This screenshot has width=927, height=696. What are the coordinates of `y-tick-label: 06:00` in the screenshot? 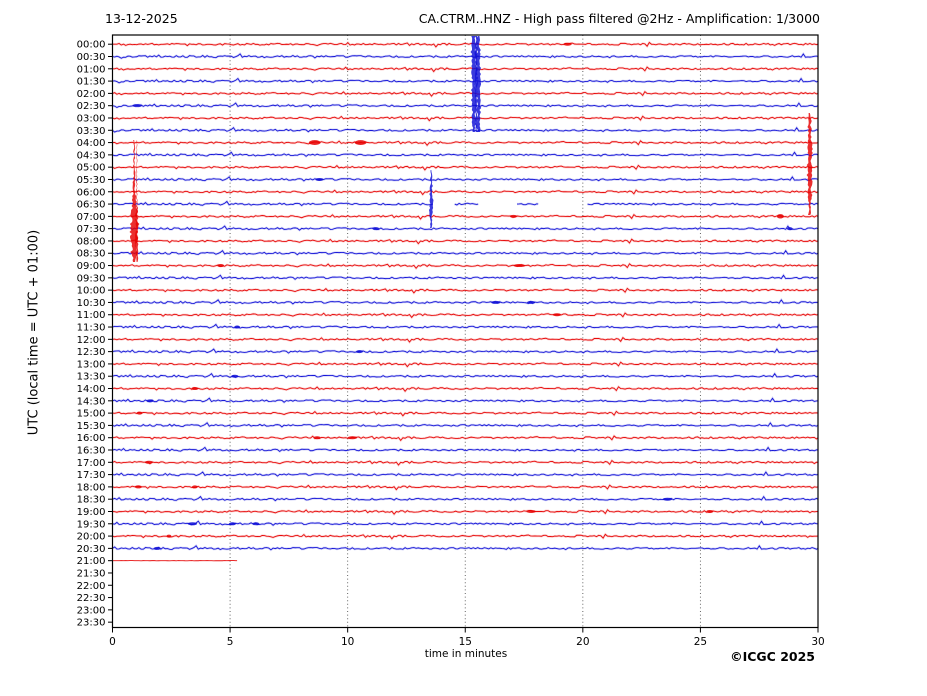 It's located at (91, 192).